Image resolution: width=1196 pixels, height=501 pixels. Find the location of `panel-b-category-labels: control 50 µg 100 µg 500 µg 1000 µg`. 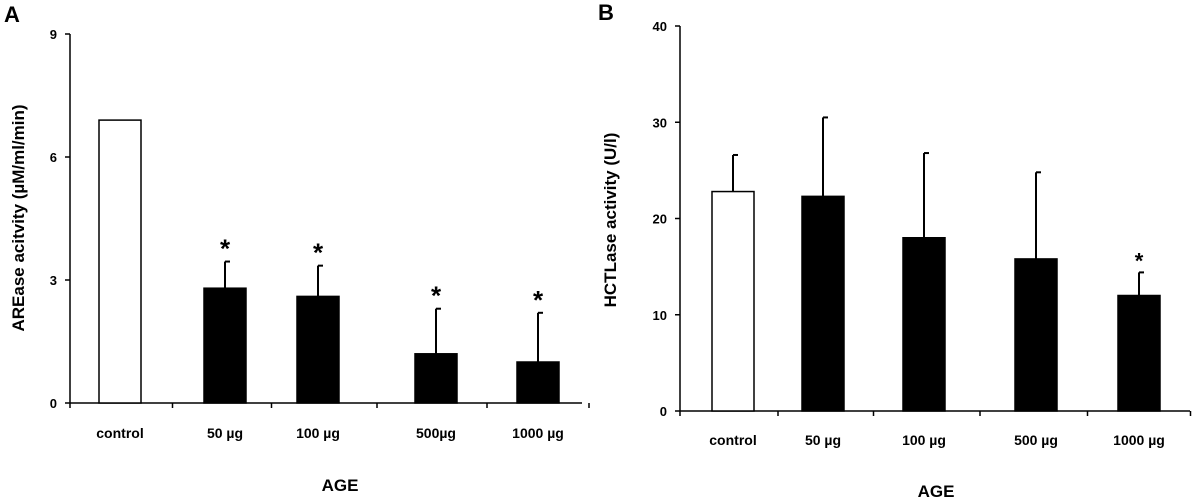

panel-b-category-labels: control 50 µg 100 µg 500 µg 1000 µg is located at coordinates (937, 440).